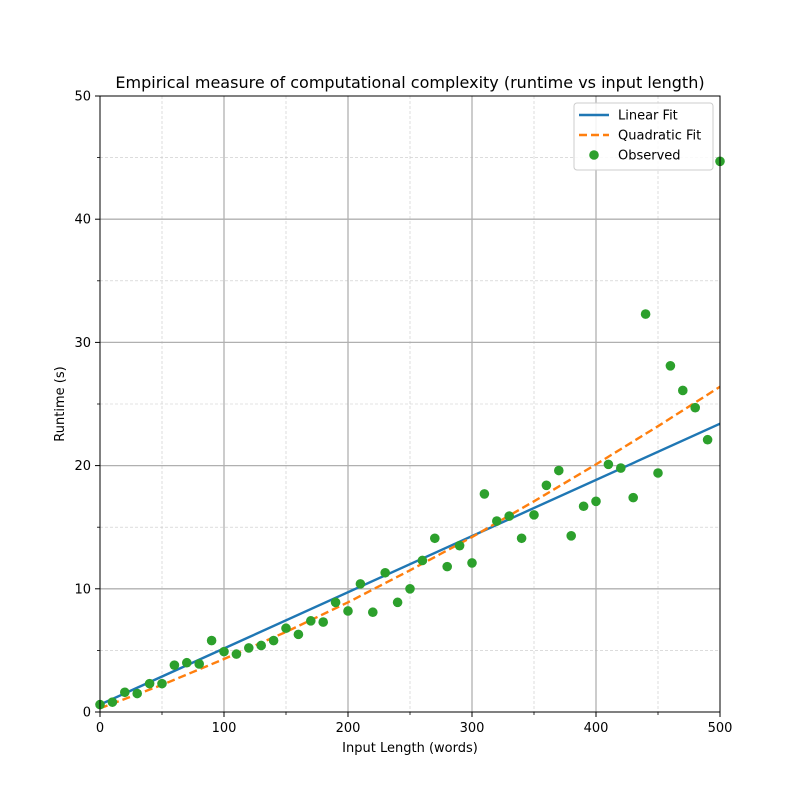  What do you see at coordinates (82, 589) in the screenshot?
I see `y-tick-label: 10` at bounding box center [82, 589].